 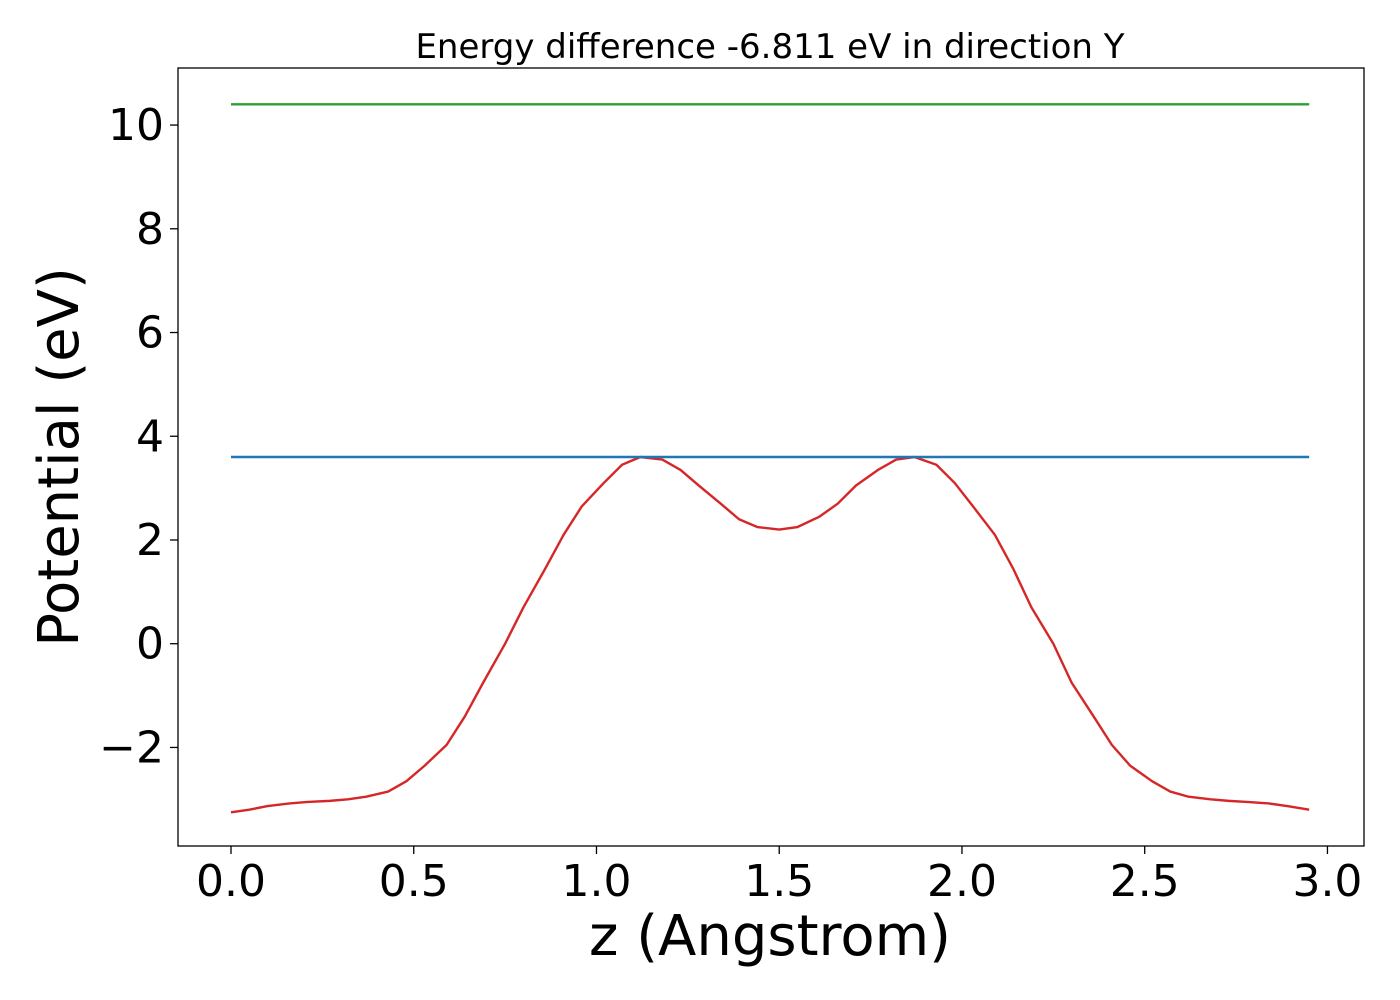 What do you see at coordinates (770, 936) in the screenshot?
I see `x-axis-label: z (Angstrom)` at bounding box center [770, 936].